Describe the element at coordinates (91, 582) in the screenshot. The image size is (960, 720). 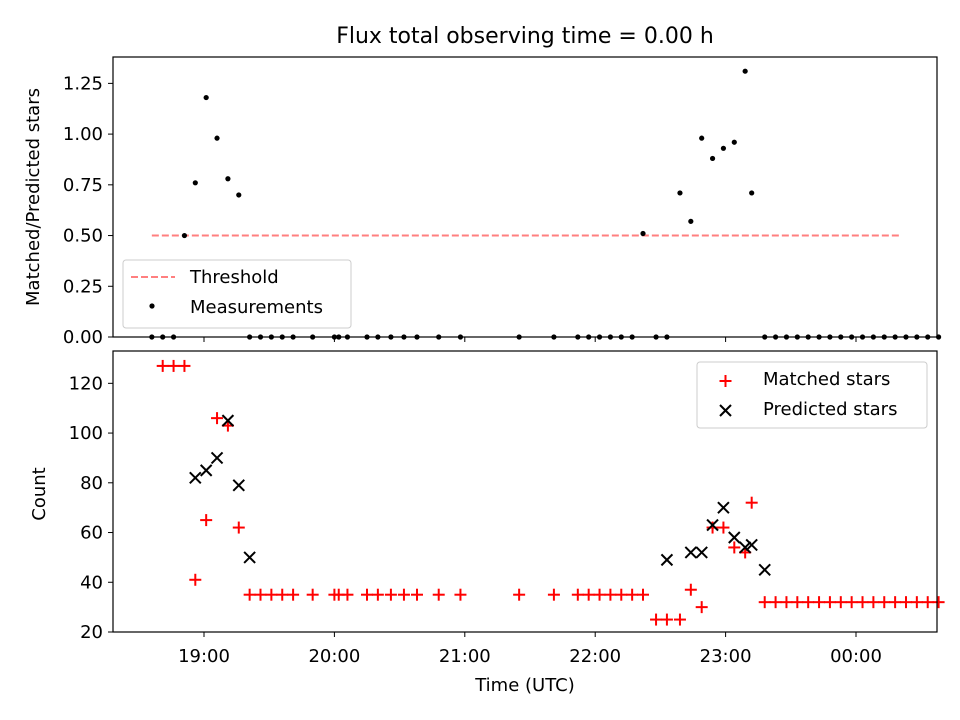
I see `bottom-y-tick-label: 40` at that location.